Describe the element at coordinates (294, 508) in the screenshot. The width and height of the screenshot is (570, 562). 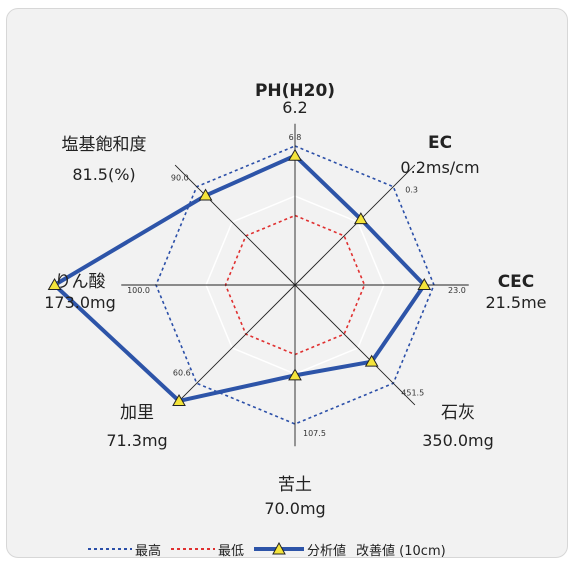
I see `label-value-magnesia: 70.0mg` at that location.